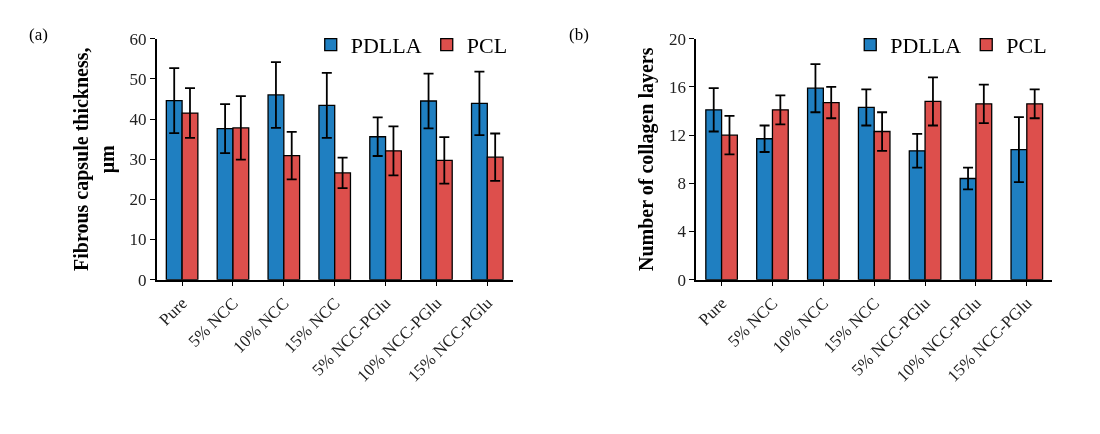 This screenshot has width=1100, height=434. What do you see at coordinates (682, 184) in the screenshot?
I see `y-tick-label: 8` at bounding box center [682, 184].